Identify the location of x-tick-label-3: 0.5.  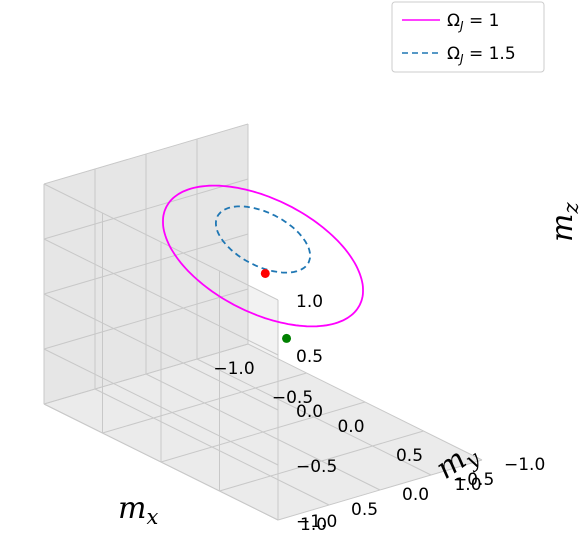
(409, 456).